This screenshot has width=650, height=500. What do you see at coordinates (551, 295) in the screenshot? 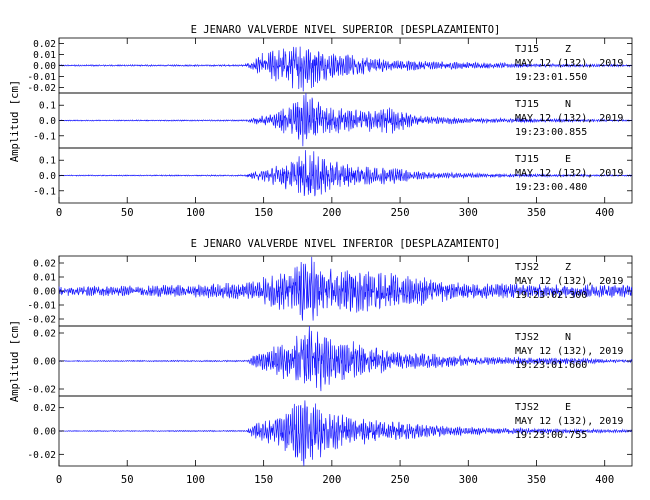
I see `trace-start-time: 19:23:02.300` at bounding box center [551, 295].